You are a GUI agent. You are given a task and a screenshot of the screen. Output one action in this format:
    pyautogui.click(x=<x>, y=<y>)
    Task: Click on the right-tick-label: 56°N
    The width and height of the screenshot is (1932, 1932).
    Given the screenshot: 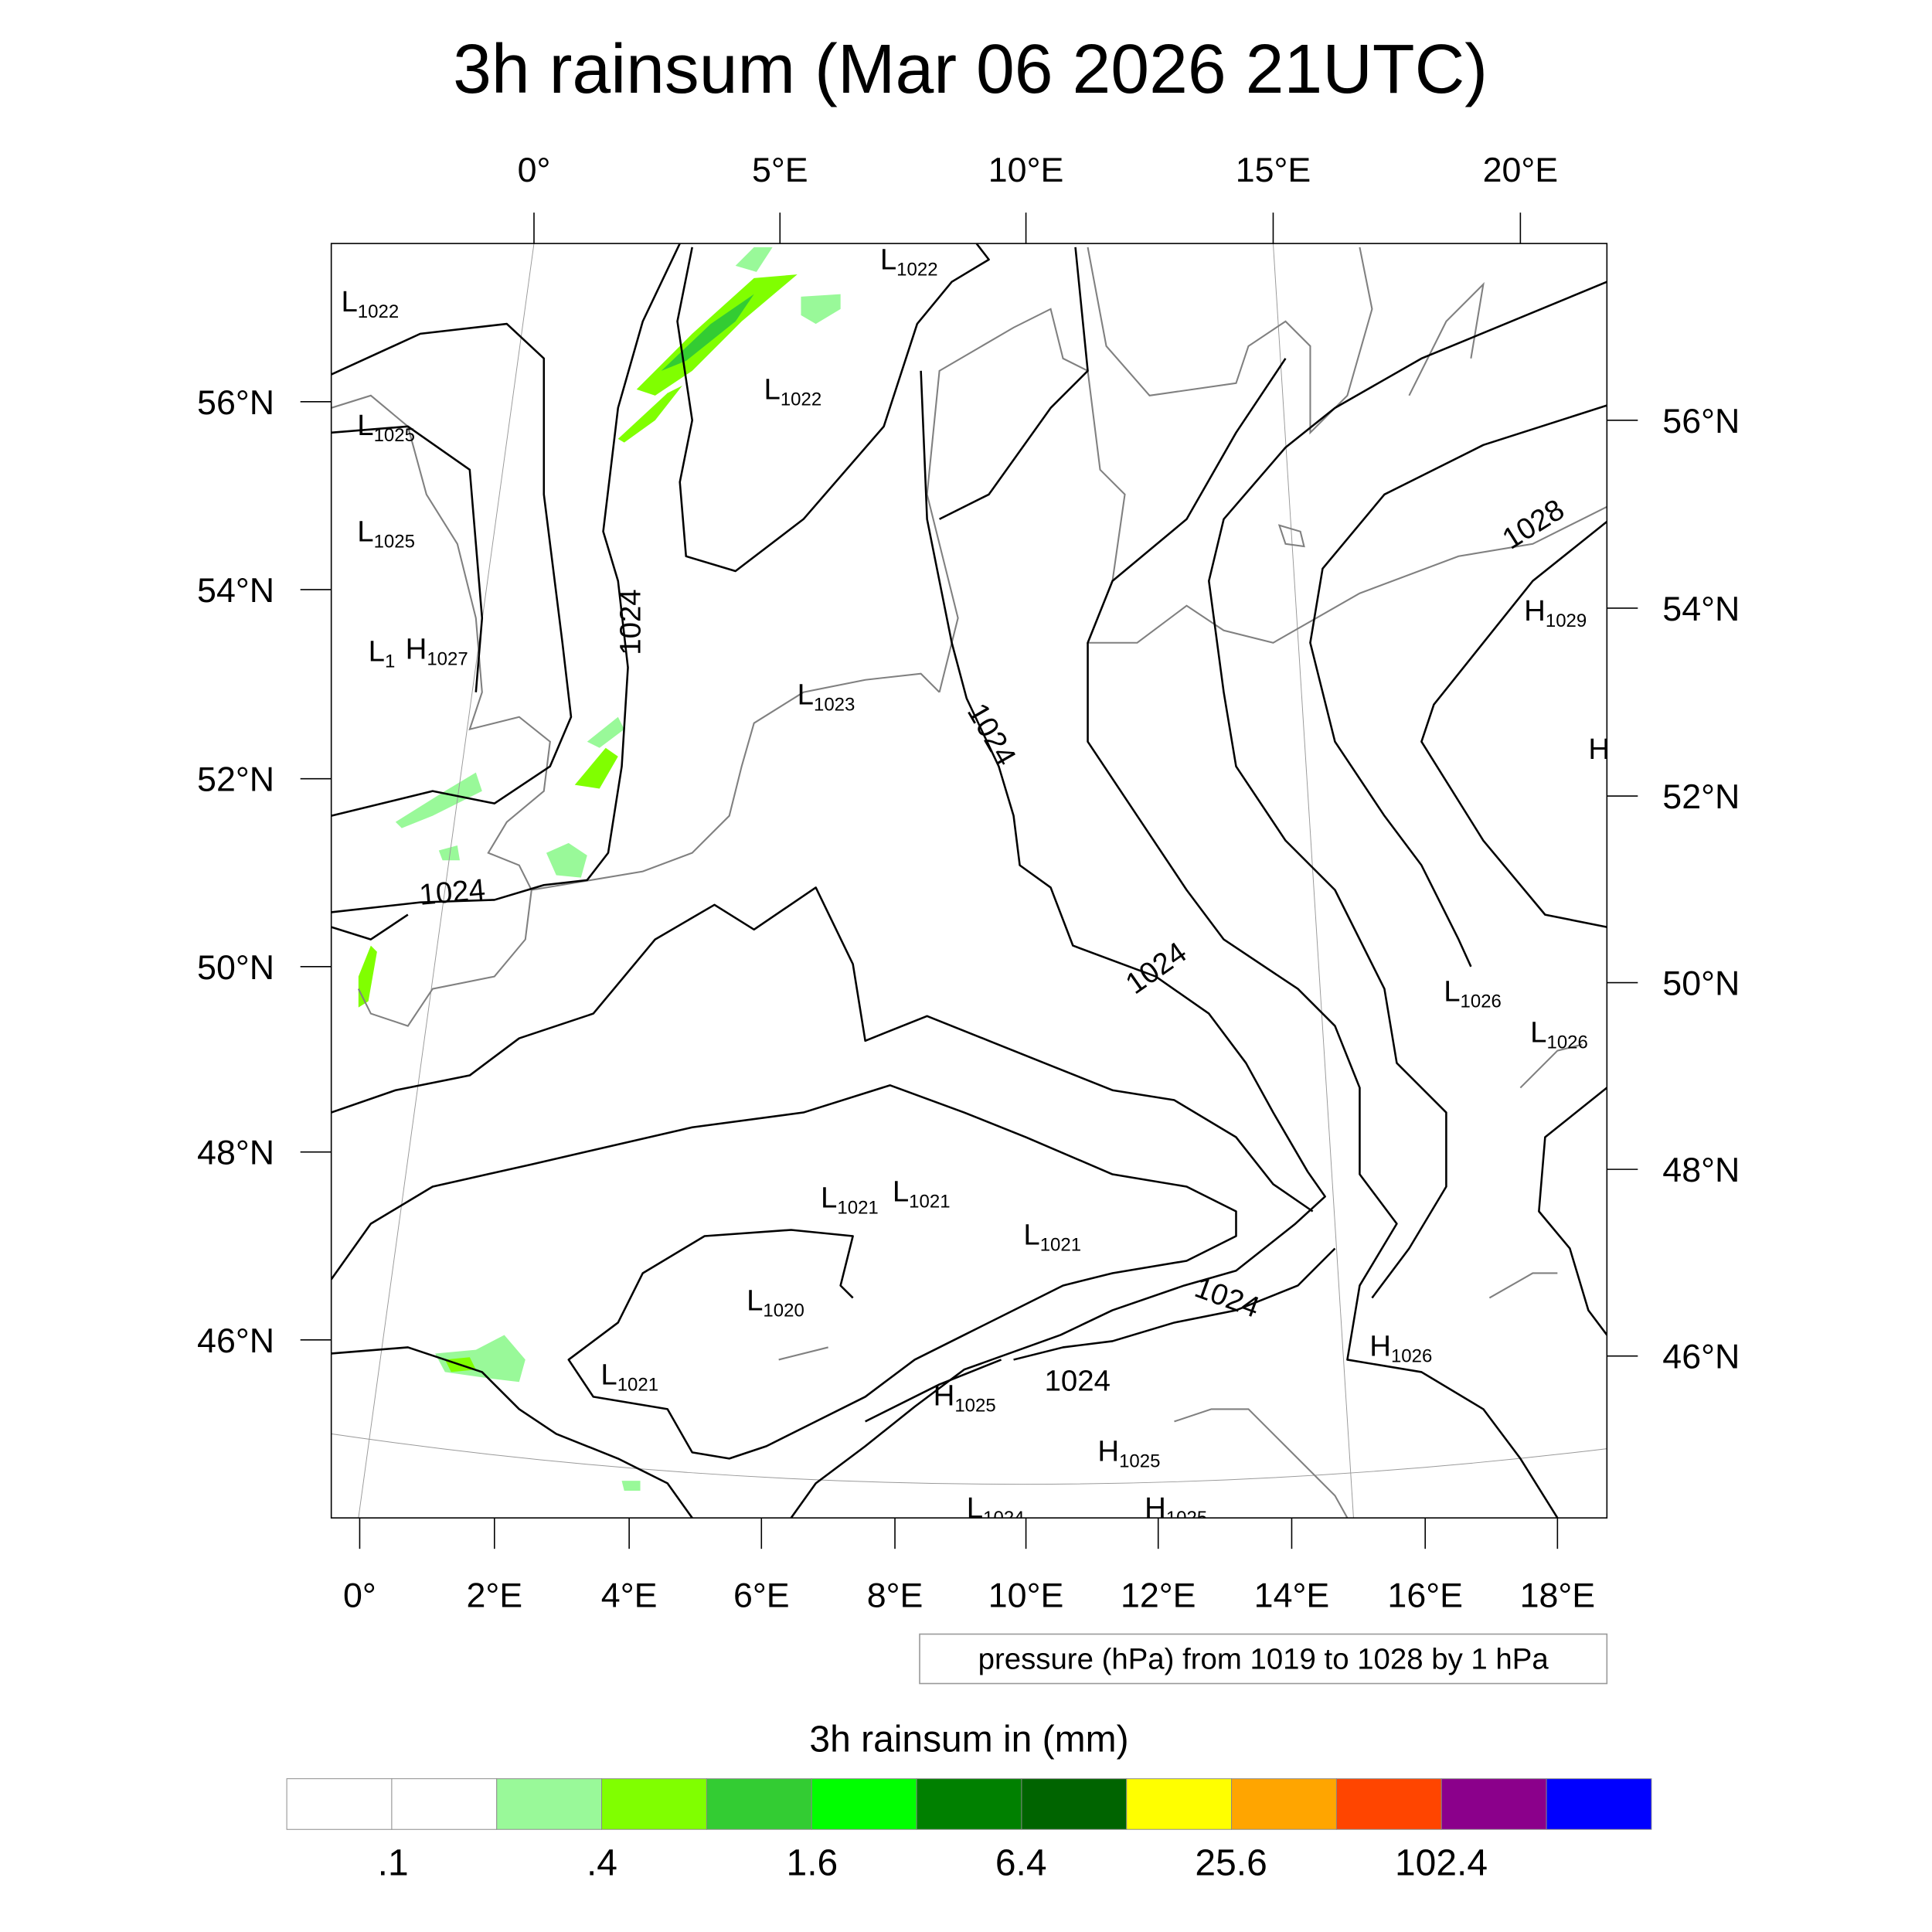 What is the action you would take?
    pyautogui.click(x=1701, y=421)
    